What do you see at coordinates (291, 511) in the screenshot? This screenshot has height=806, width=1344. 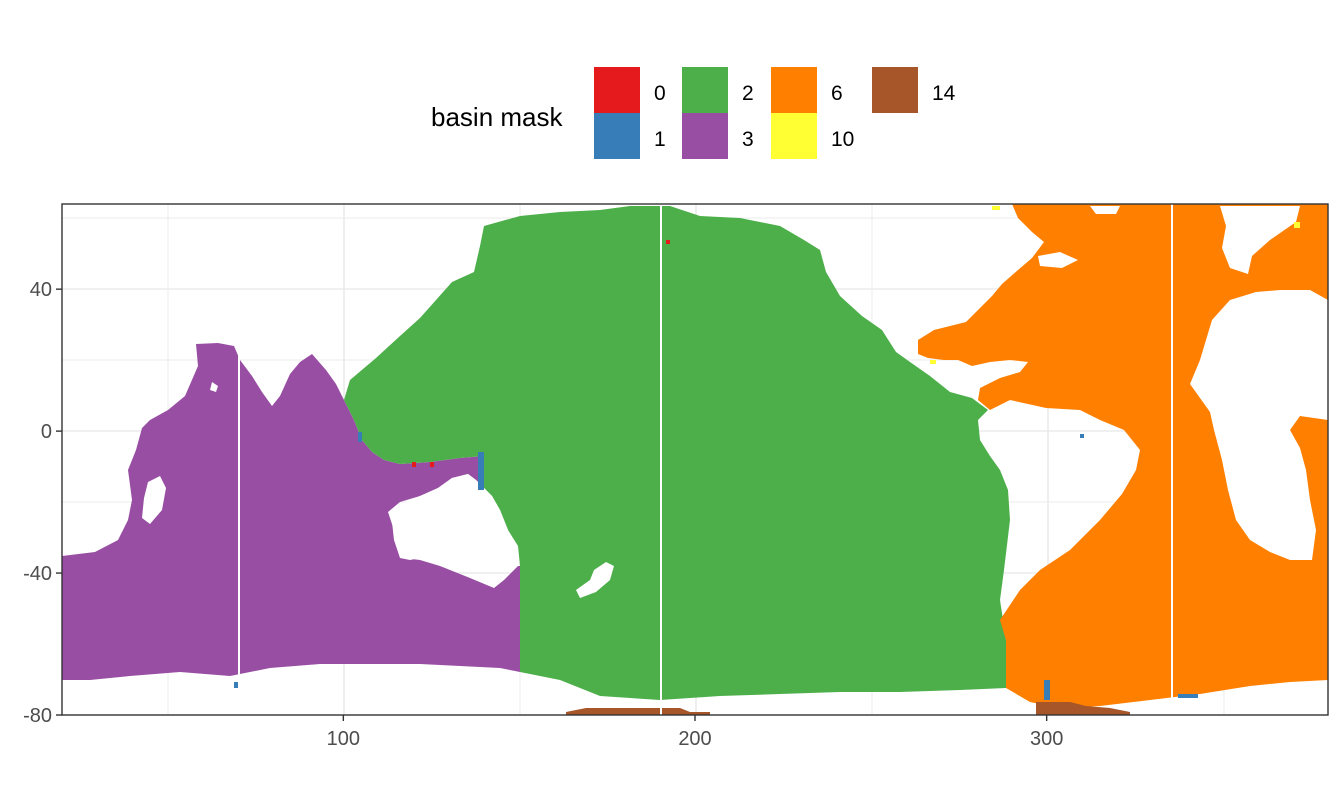 I see `region-indian-ocean` at bounding box center [291, 511].